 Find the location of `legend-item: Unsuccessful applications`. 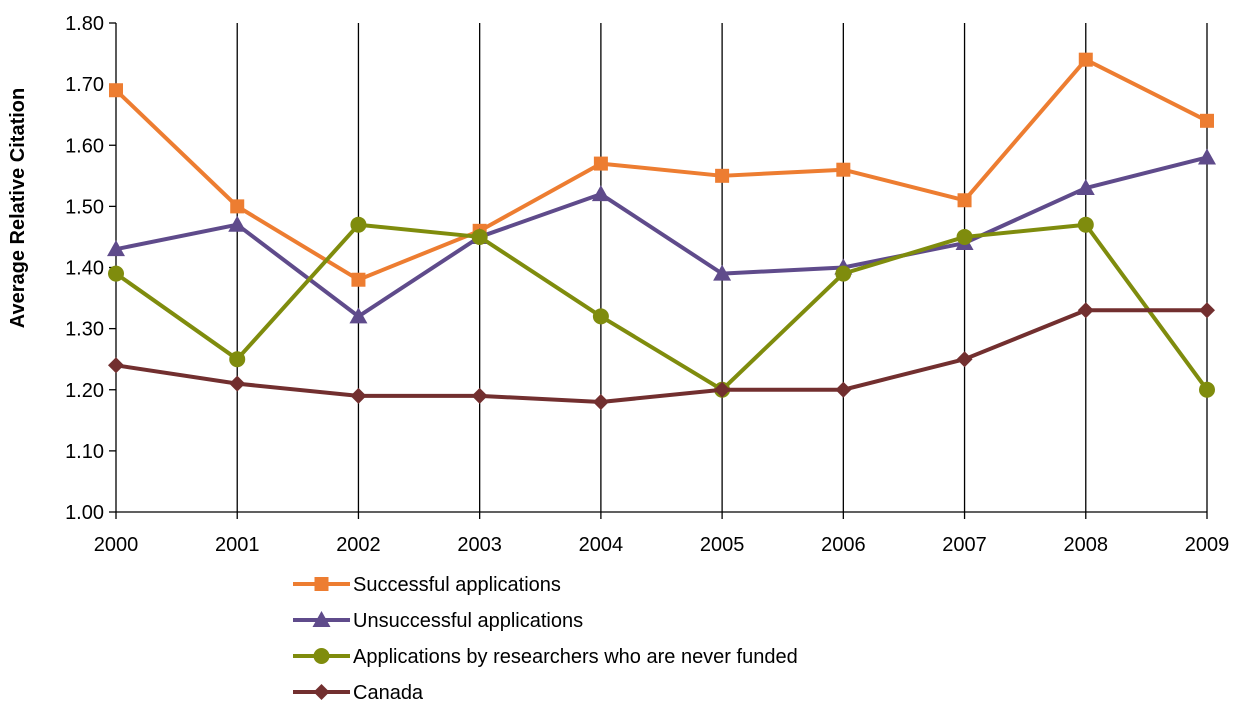

legend-item: Unsuccessful applications is located at coordinates (438, 621).